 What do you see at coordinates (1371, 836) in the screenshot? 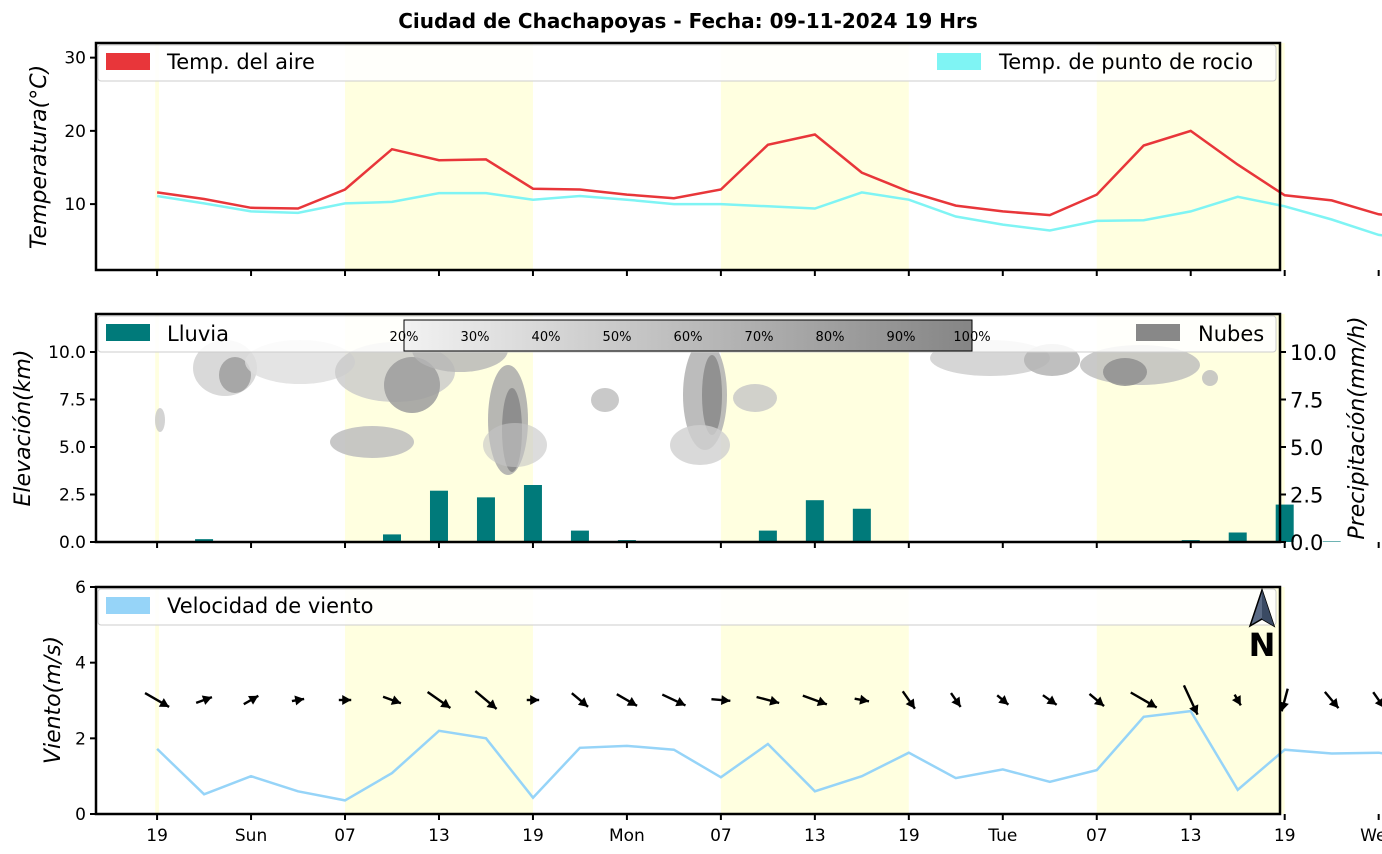
I see `x-tick-label: Wed` at bounding box center [1371, 836].